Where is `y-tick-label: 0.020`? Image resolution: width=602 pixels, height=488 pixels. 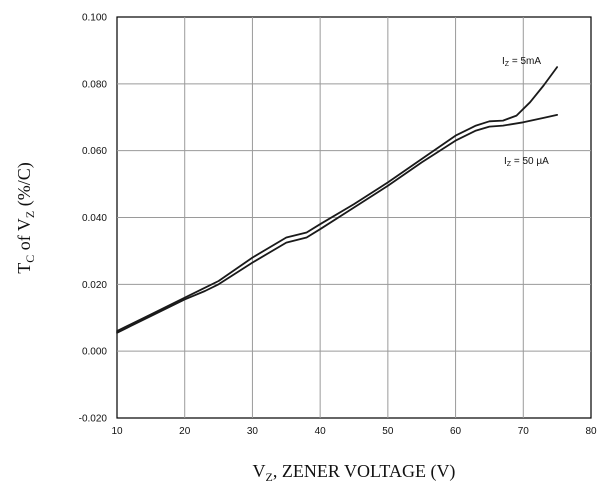
y-tick-label: 0.020 is located at coordinates (94, 285).